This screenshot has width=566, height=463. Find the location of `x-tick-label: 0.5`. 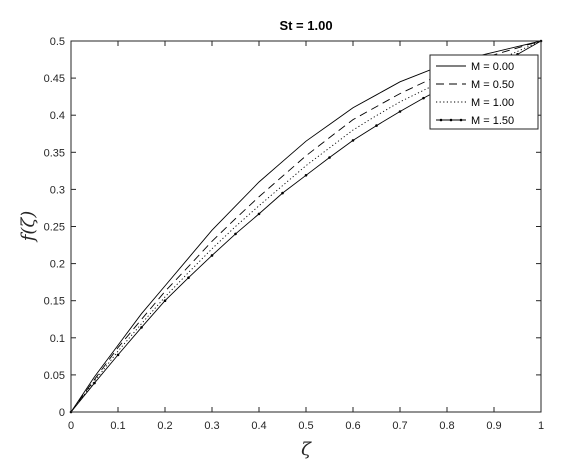

x-tick-label: 0.5 is located at coordinates (305, 426).